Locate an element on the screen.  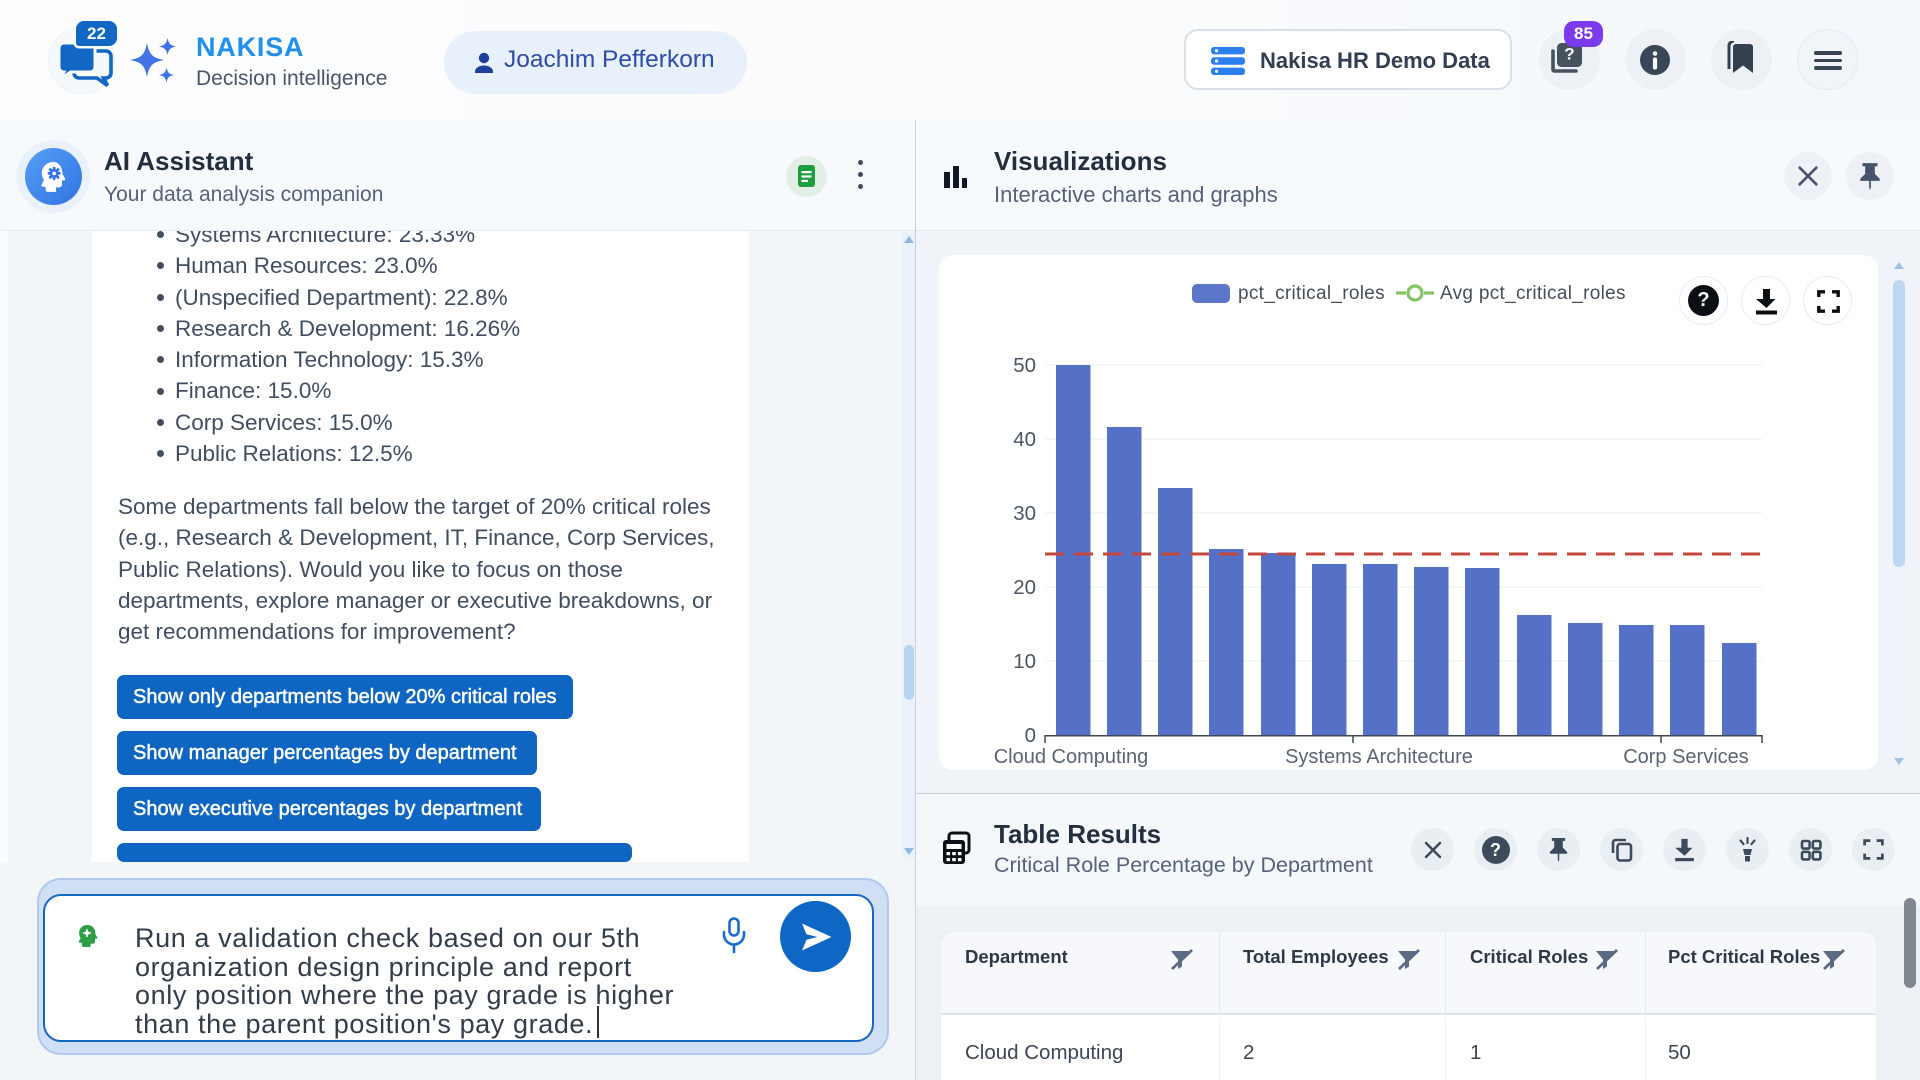
svg-text: Systems Architecture is located at coordinates (1379, 757).